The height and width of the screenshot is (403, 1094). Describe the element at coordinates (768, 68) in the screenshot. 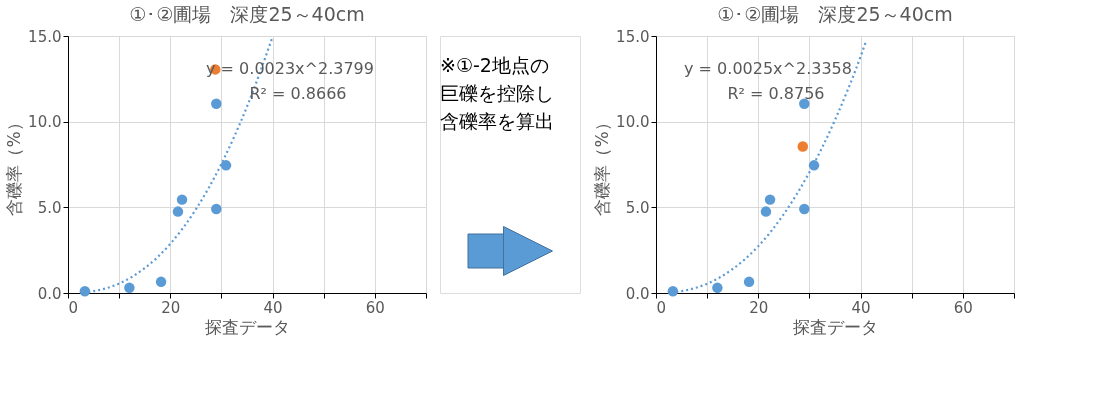

I see `annotation: y = 0.0025x^2.3358` at that location.